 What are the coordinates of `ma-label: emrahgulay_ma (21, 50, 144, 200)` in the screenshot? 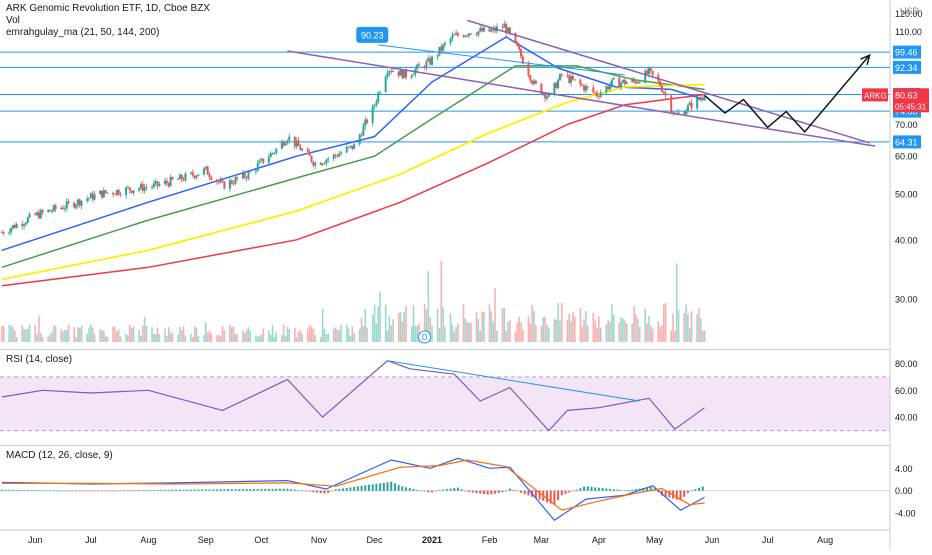 It's located at (83, 32).